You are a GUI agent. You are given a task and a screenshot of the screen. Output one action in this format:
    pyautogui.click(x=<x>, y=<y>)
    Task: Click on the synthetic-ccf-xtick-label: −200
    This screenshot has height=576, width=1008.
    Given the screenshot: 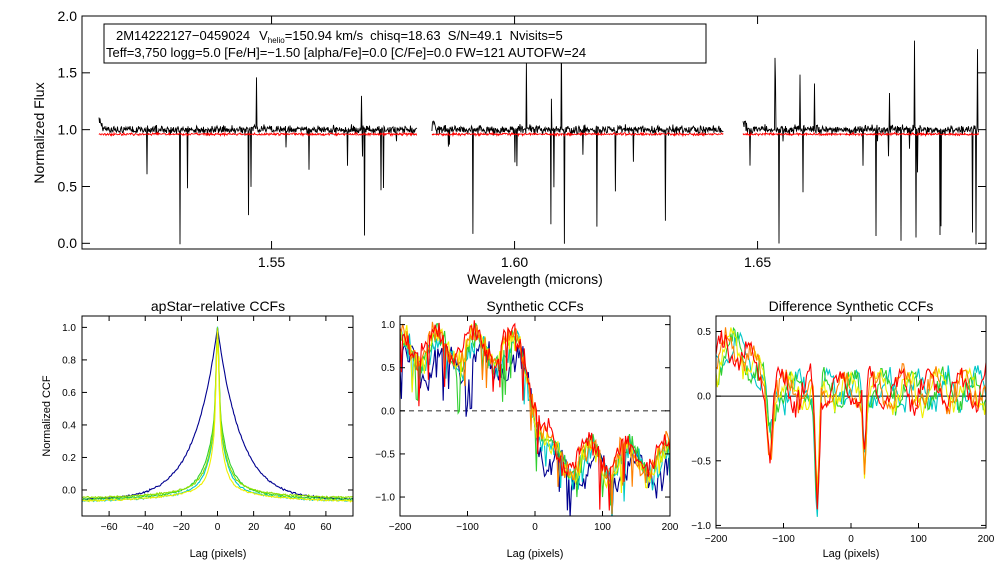 What is the action you would take?
    pyautogui.click(x=400, y=527)
    